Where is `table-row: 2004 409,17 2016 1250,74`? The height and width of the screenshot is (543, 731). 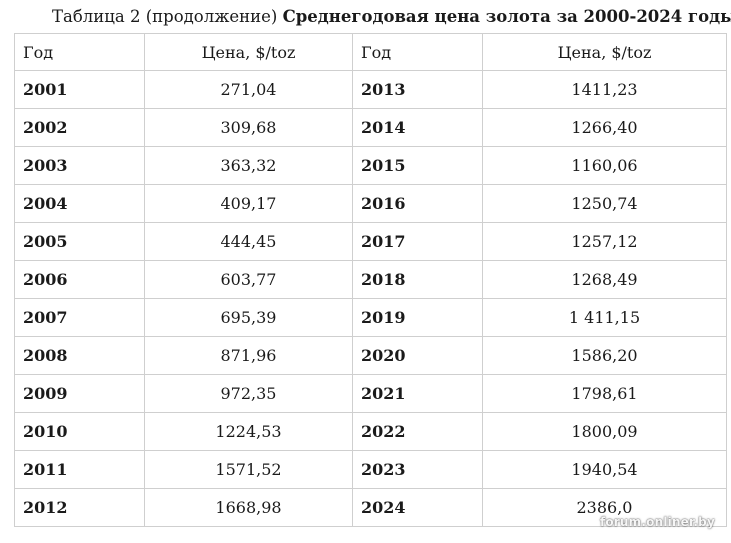 table-row: 2004 409,17 2016 1250,74 is located at coordinates (370, 203).